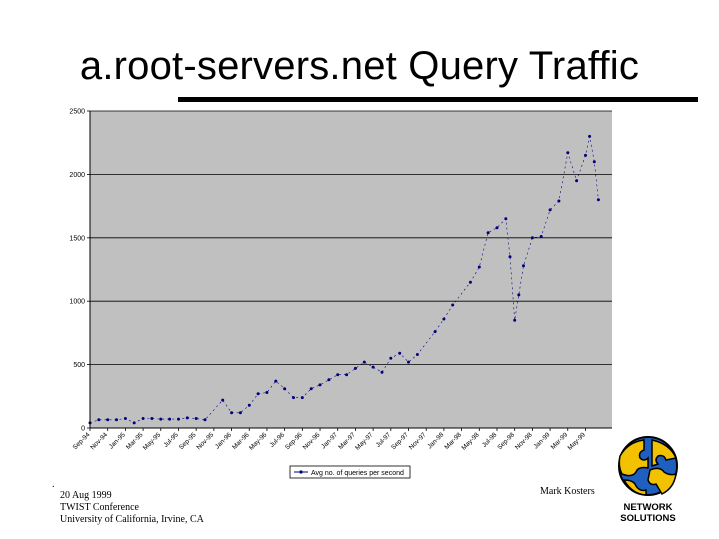  What do you see at coordinates (506, 441) in the screenshot?
I see `x-tick-label: Sep-98` at bounding box center [506, 441].